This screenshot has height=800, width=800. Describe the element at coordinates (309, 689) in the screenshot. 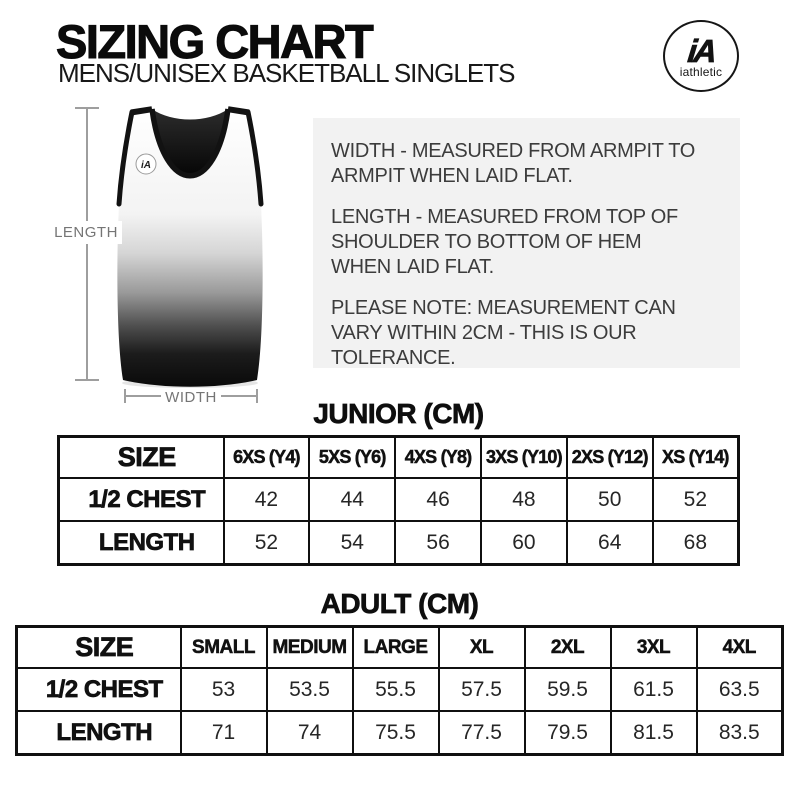

I see `size-value-cell: 53.5` at that location.